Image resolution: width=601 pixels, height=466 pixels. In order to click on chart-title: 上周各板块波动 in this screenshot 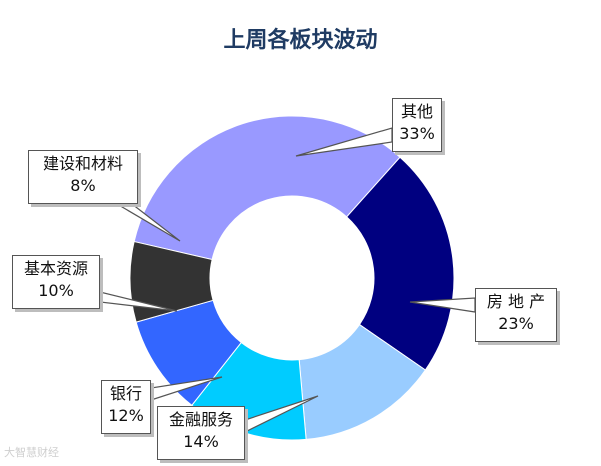, I will do `click(300, 40)`.